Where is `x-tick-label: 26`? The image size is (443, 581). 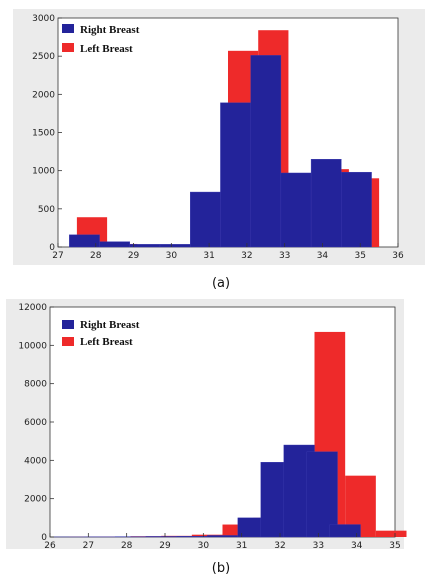 x-tick-label: 26 is located at coordinates (50, 546).